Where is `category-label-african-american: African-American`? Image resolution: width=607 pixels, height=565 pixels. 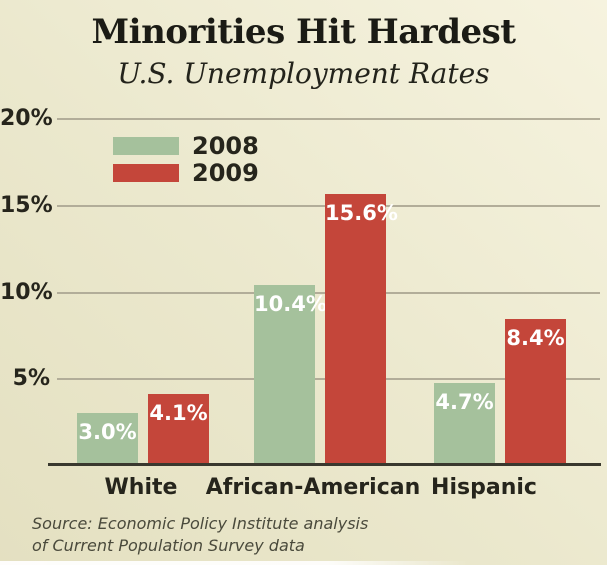
category-label-african-american: African-American is located at coordinates (313, 487).